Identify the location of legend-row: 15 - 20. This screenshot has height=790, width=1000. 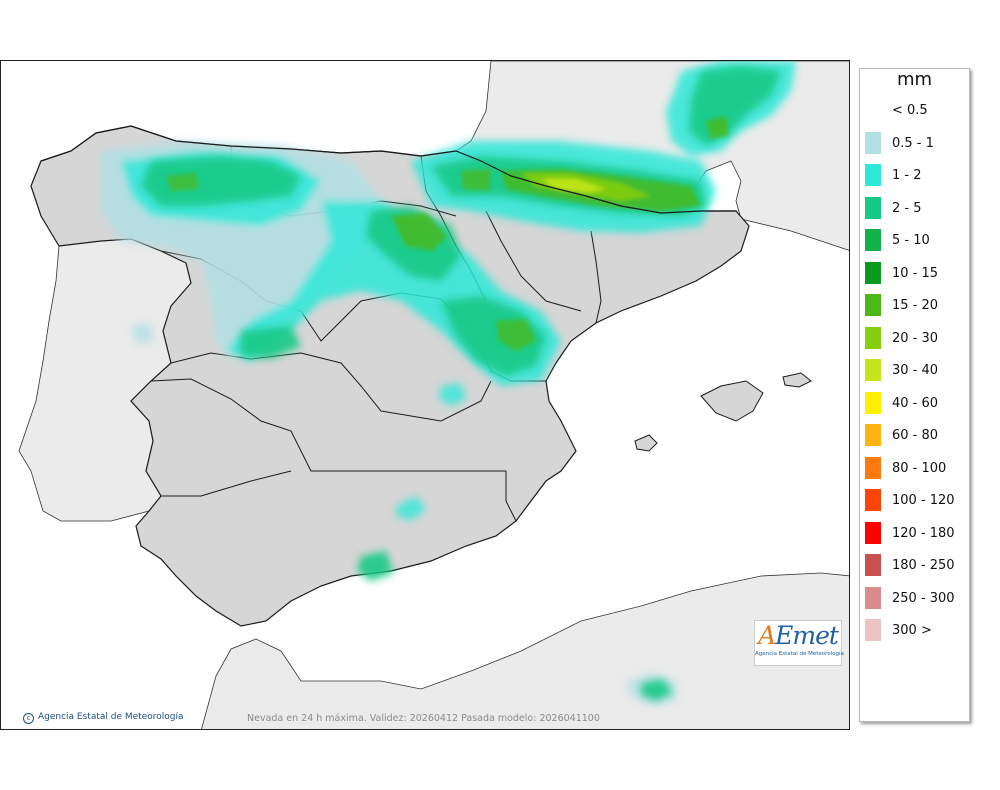
(915, 305).